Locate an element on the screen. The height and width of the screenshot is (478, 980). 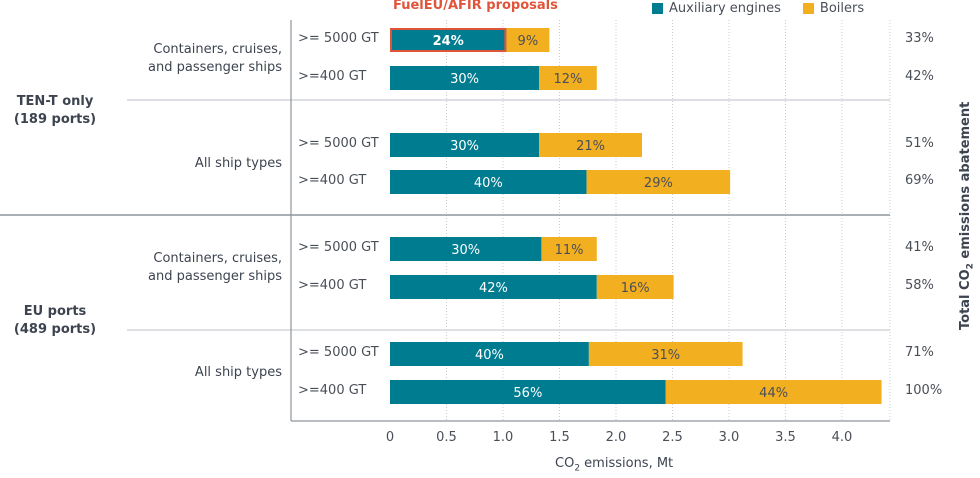
total-abatement-label: 41% is located at coordinates (919, 247).